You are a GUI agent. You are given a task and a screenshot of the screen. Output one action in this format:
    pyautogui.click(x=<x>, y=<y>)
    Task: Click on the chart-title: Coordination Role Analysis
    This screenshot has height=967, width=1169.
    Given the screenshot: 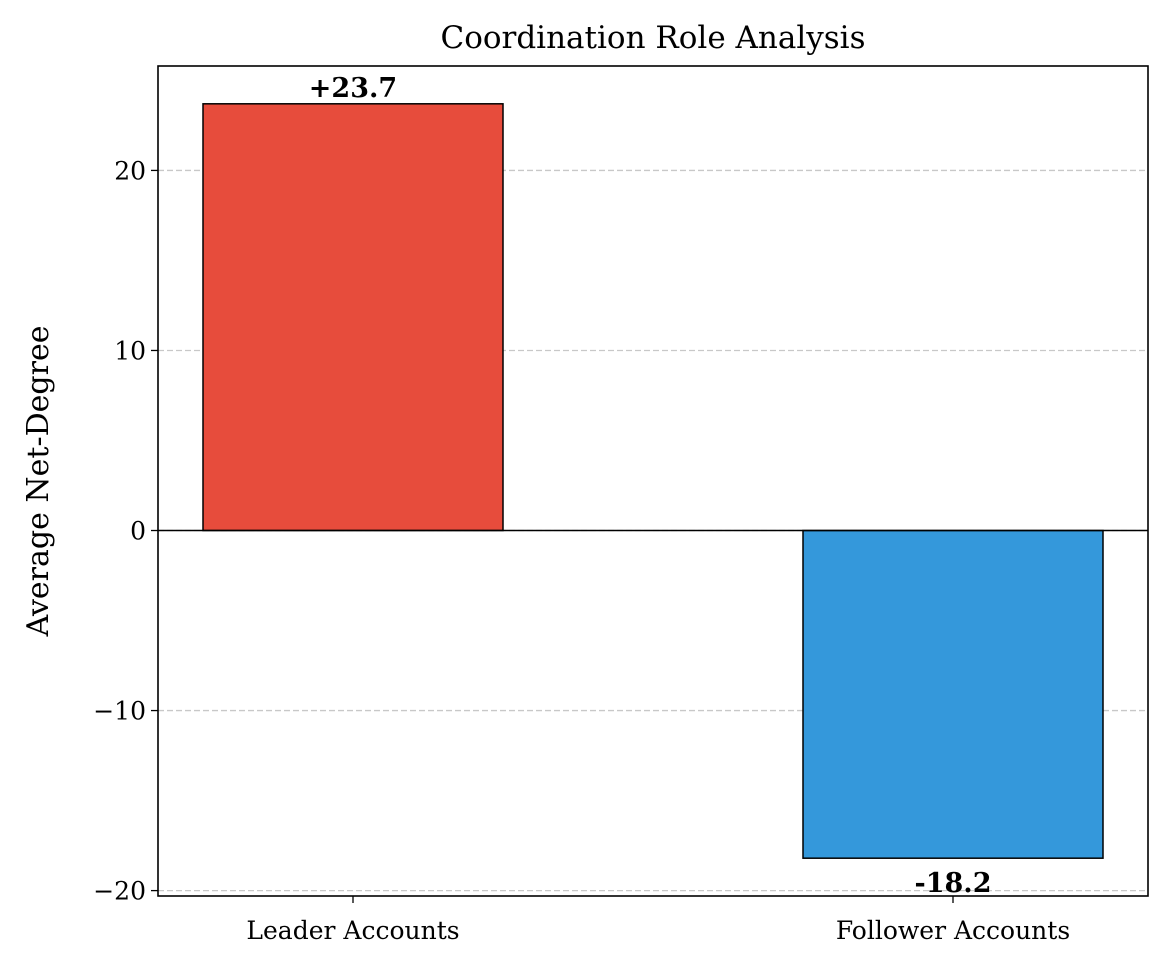 What is the action you would take?
    pyautogui.click(x=652, y=38)
    